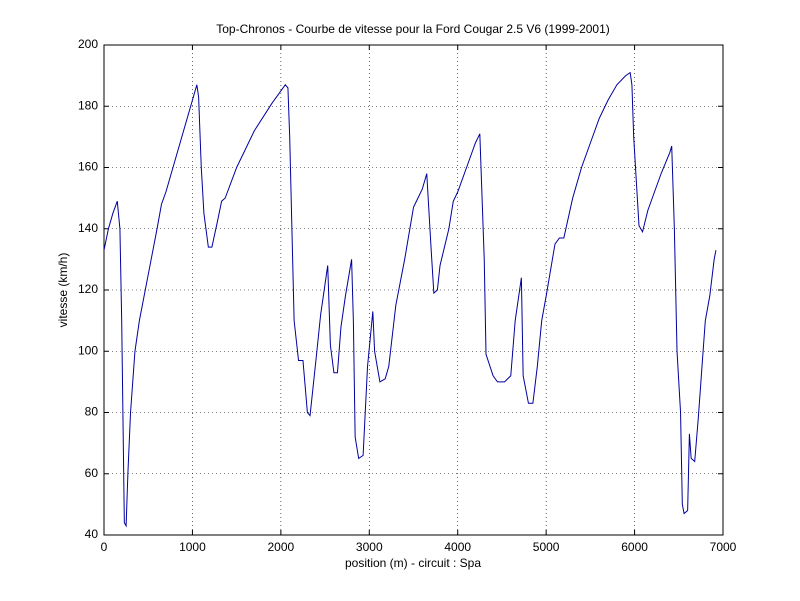 Image resolution: width=800 pixels, height=601 pixels. Describe the element at coordinates (88, 167) in the screenshot. I see `y-tick-label: 160` at that location.